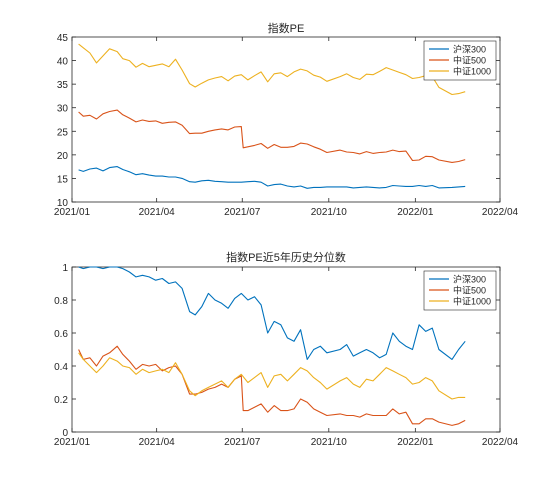  I want to click on y-tick-label: 35, so click(63, 85).